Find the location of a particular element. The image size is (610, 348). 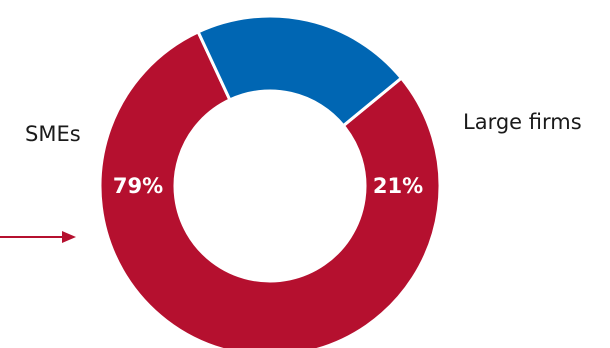

data-label-large-firms: 21% is located at coordinates (398, 186).